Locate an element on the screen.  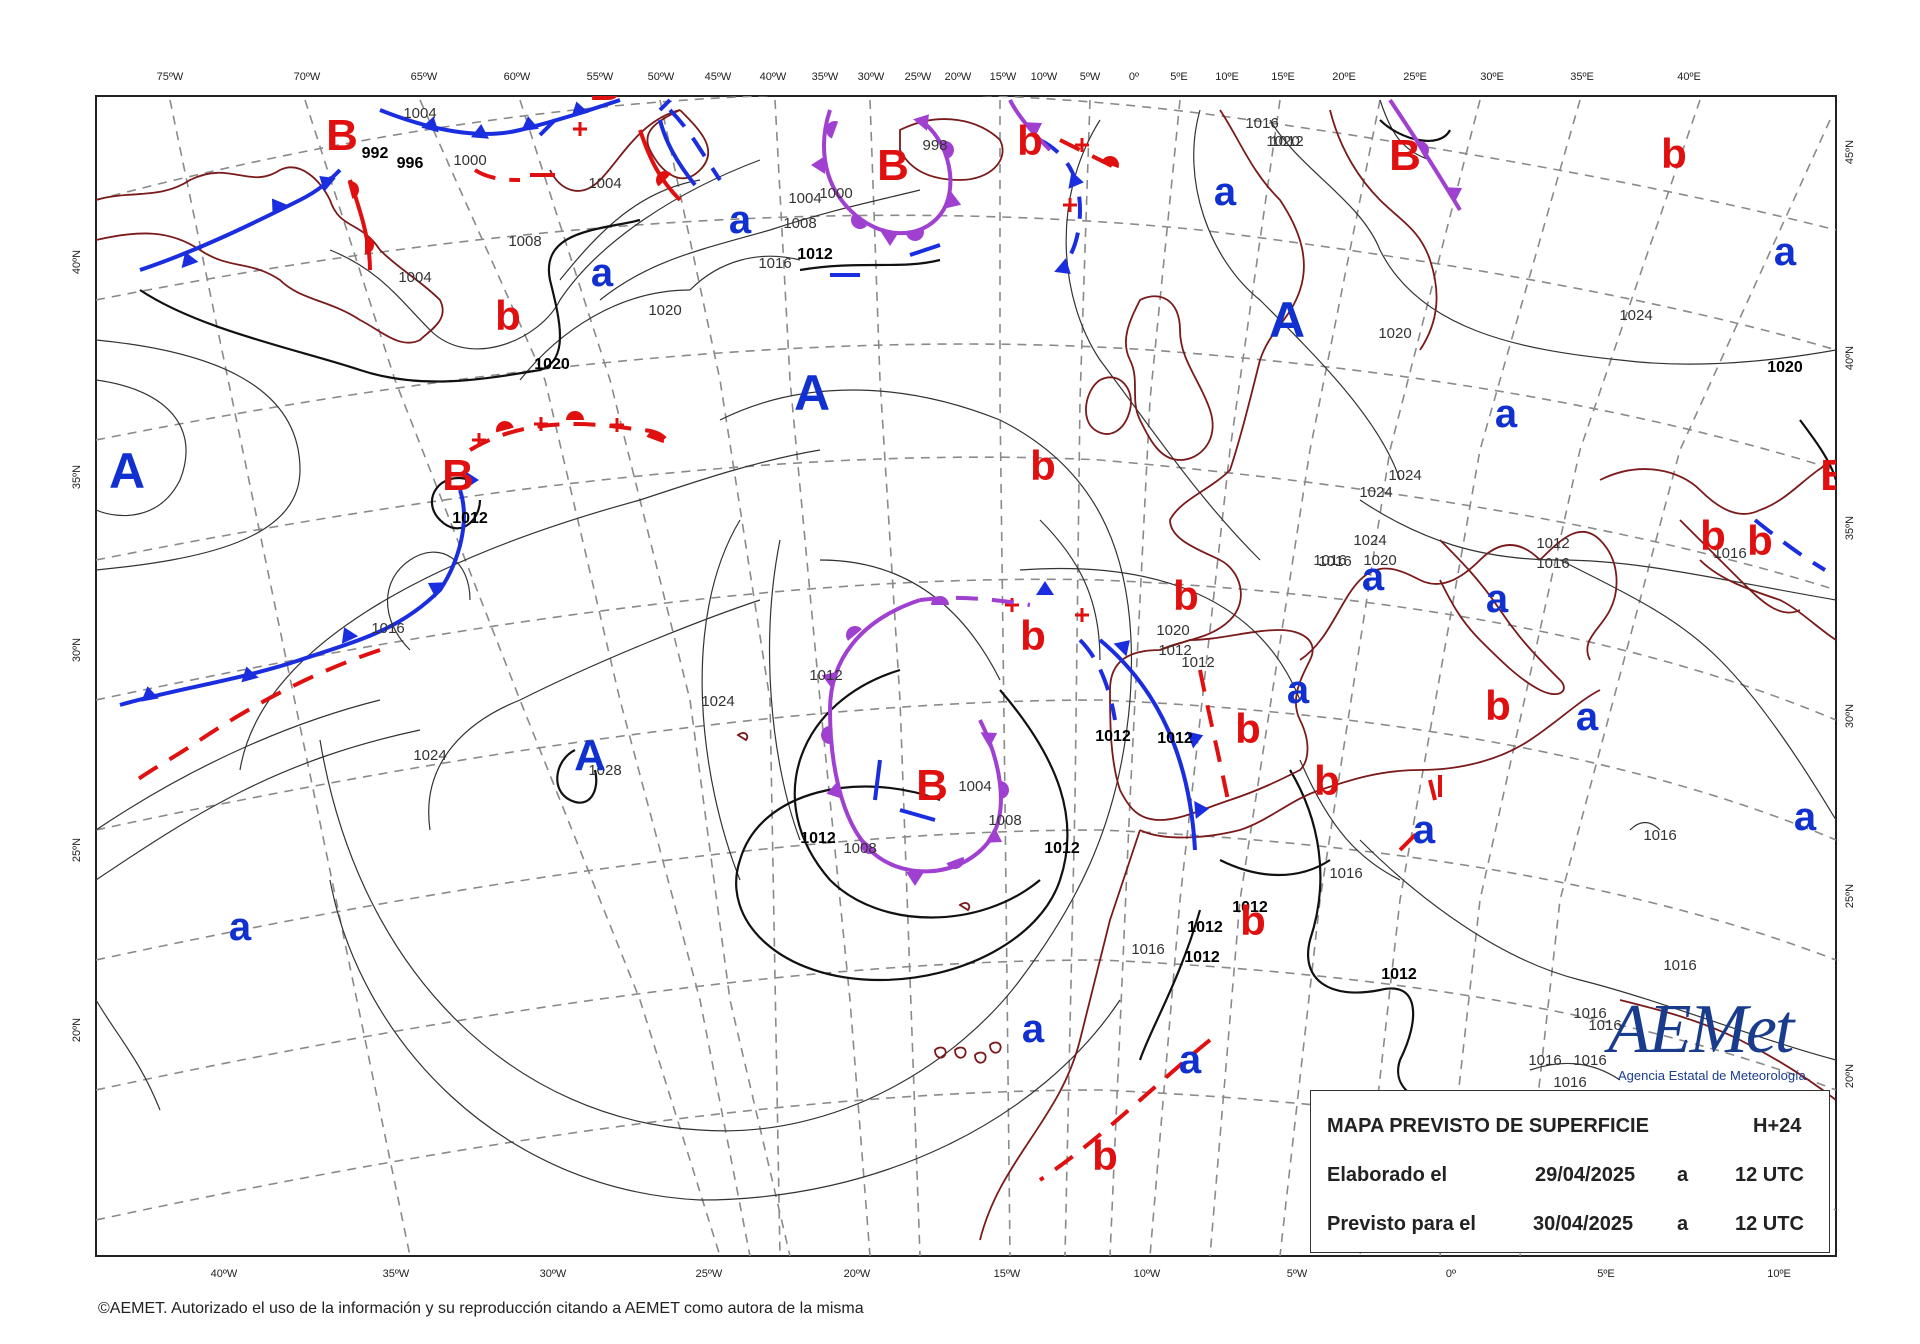
top-lon-label: 45ºW is located at coordinates (718, 77).